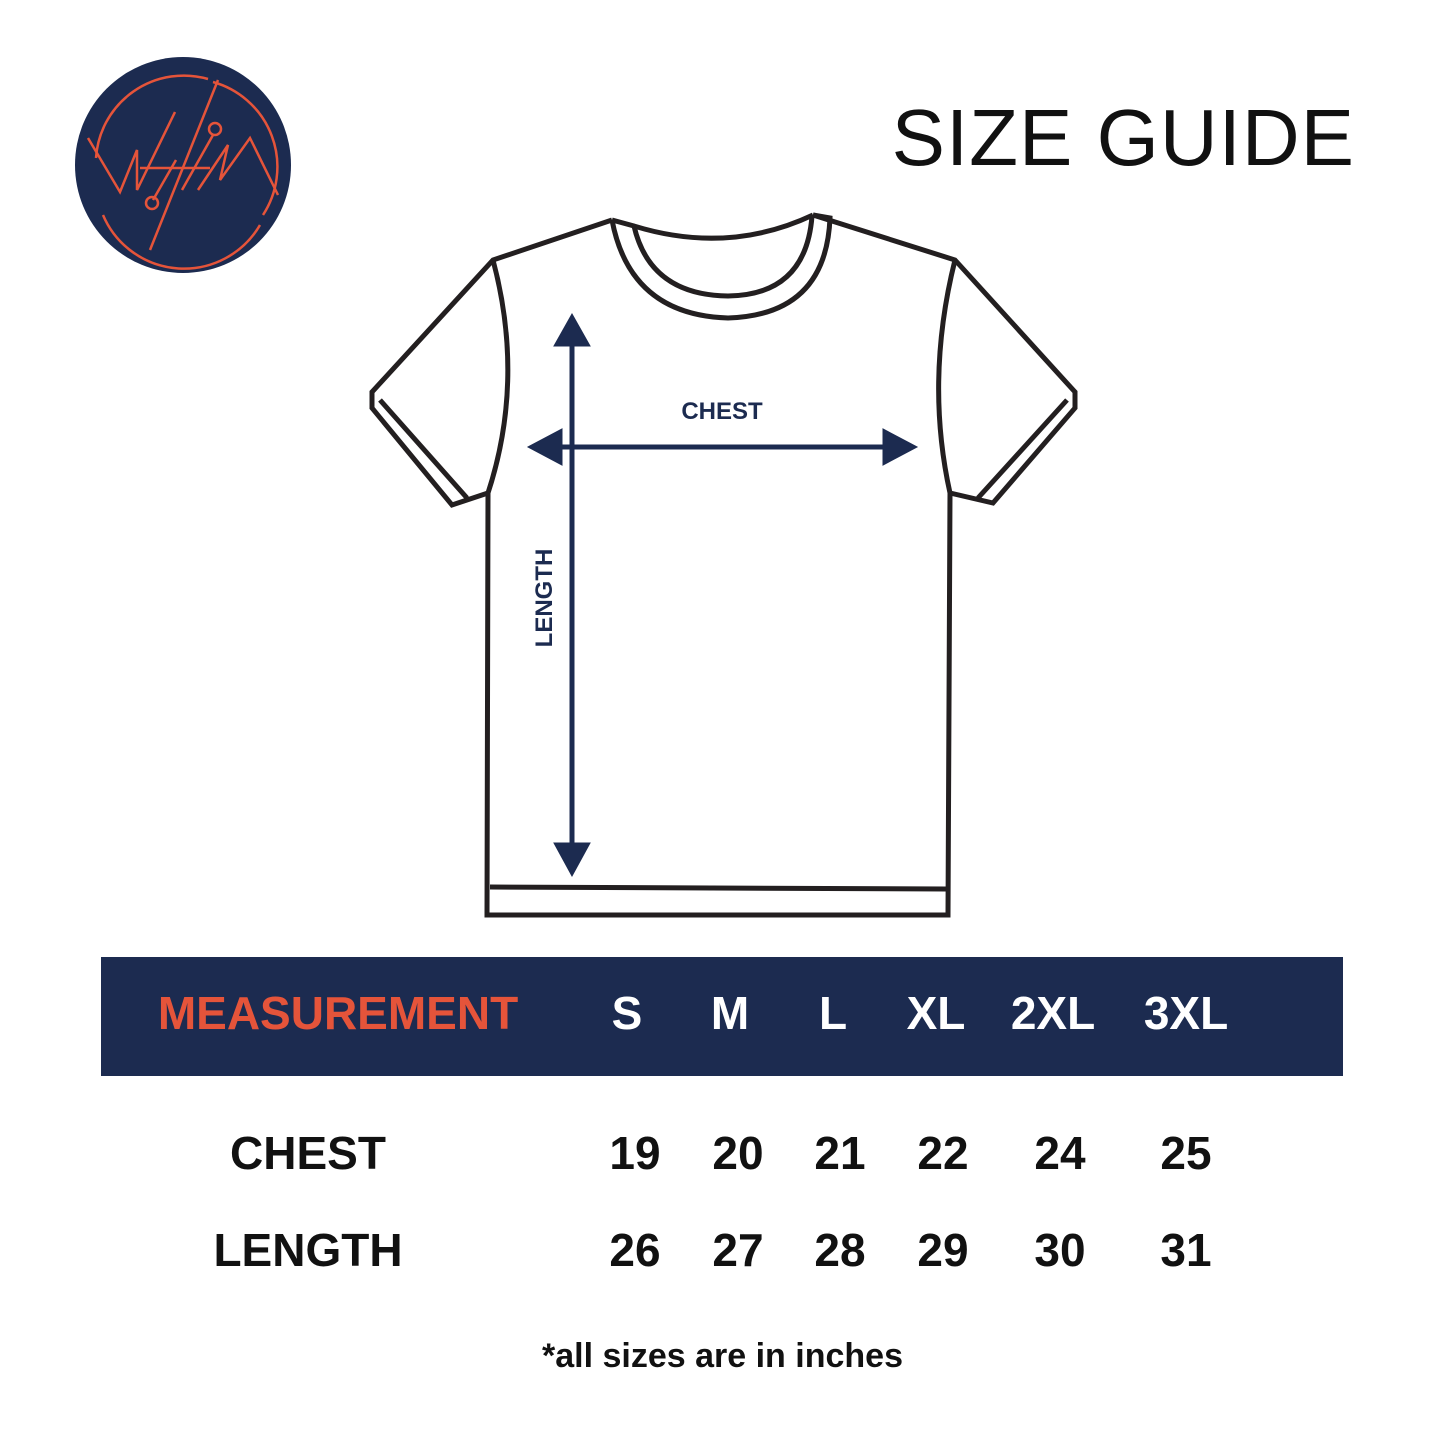 This screenshot has width=1445, height=1445. What do you see at coordinates (730, 1013) in the screenshot?
I see `header-size: M` at bounding box center [730, 1013].